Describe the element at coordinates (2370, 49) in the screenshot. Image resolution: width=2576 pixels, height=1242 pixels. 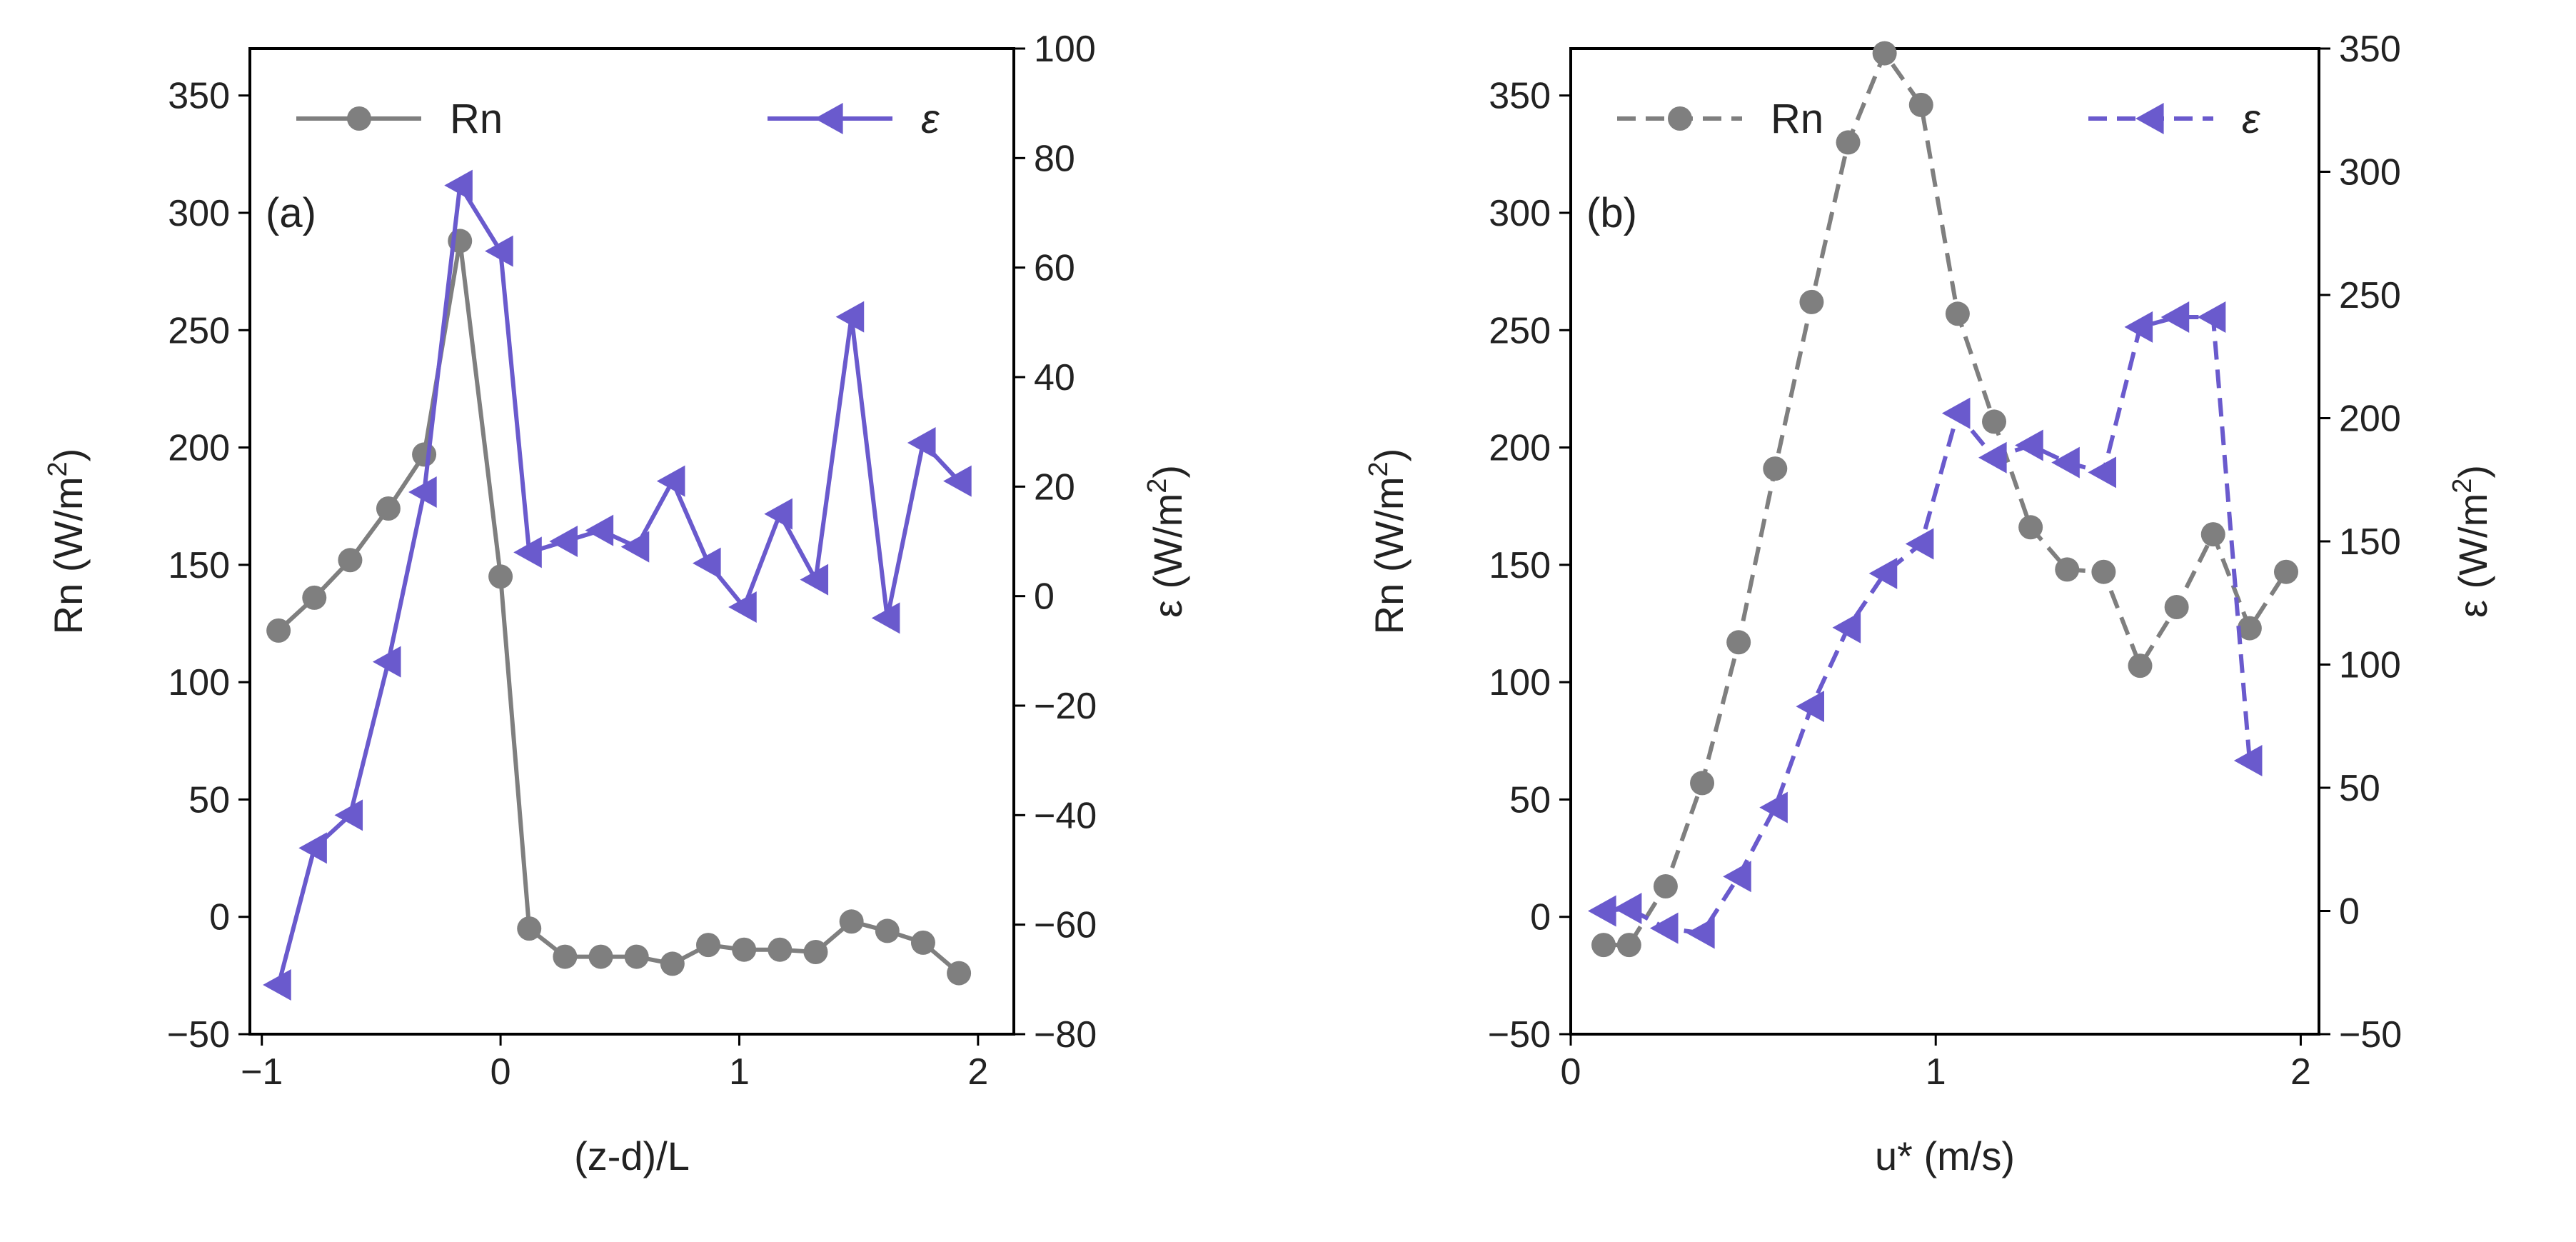
I see `y-right-tick-label: 350` at that location.